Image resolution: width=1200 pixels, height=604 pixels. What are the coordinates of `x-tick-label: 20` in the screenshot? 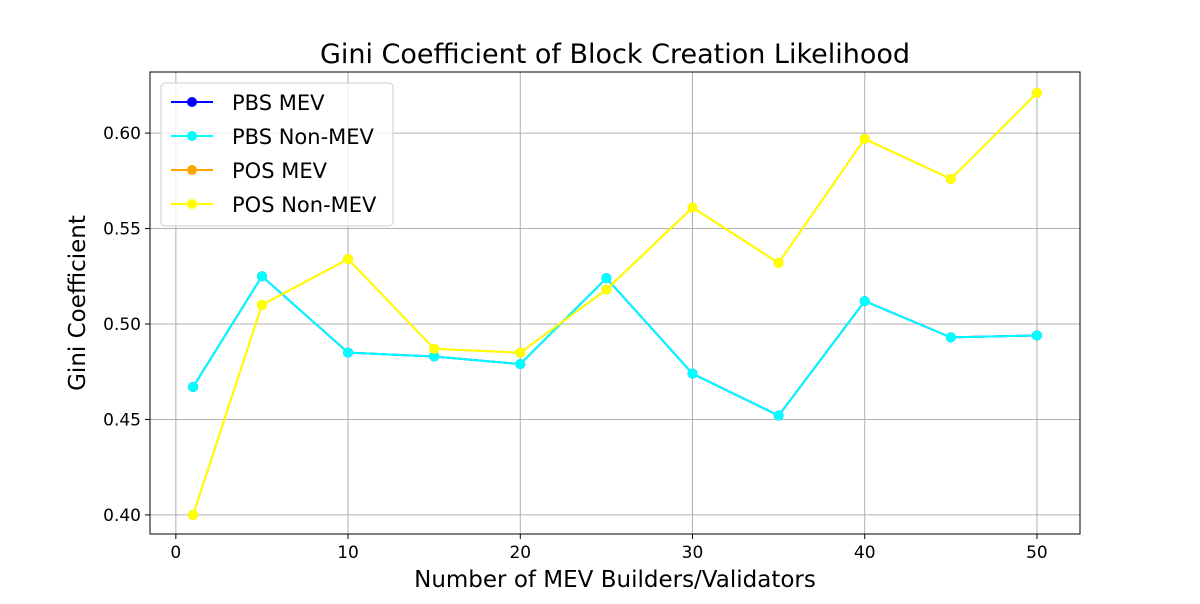 It's located at (520, 553).